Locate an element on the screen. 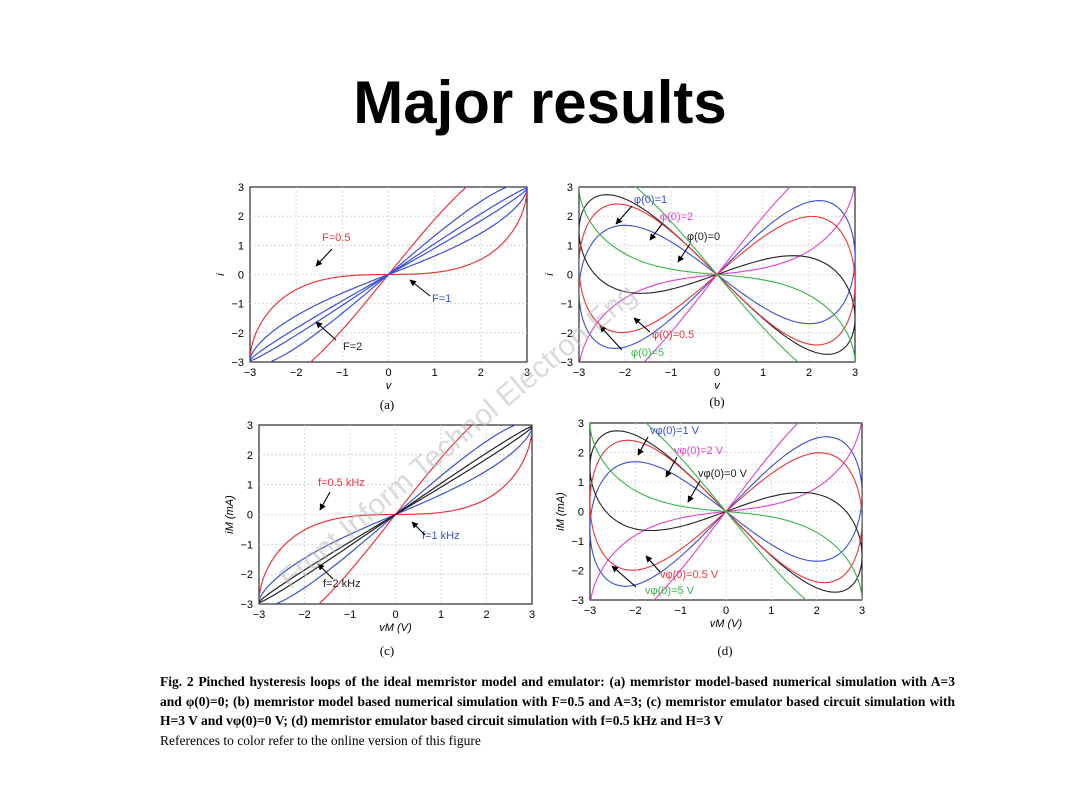 Image resolution: width=1080 pixels, height=810 pixels. series-annotation: φ(0)=0.5 is located at coordinates (673, 335).